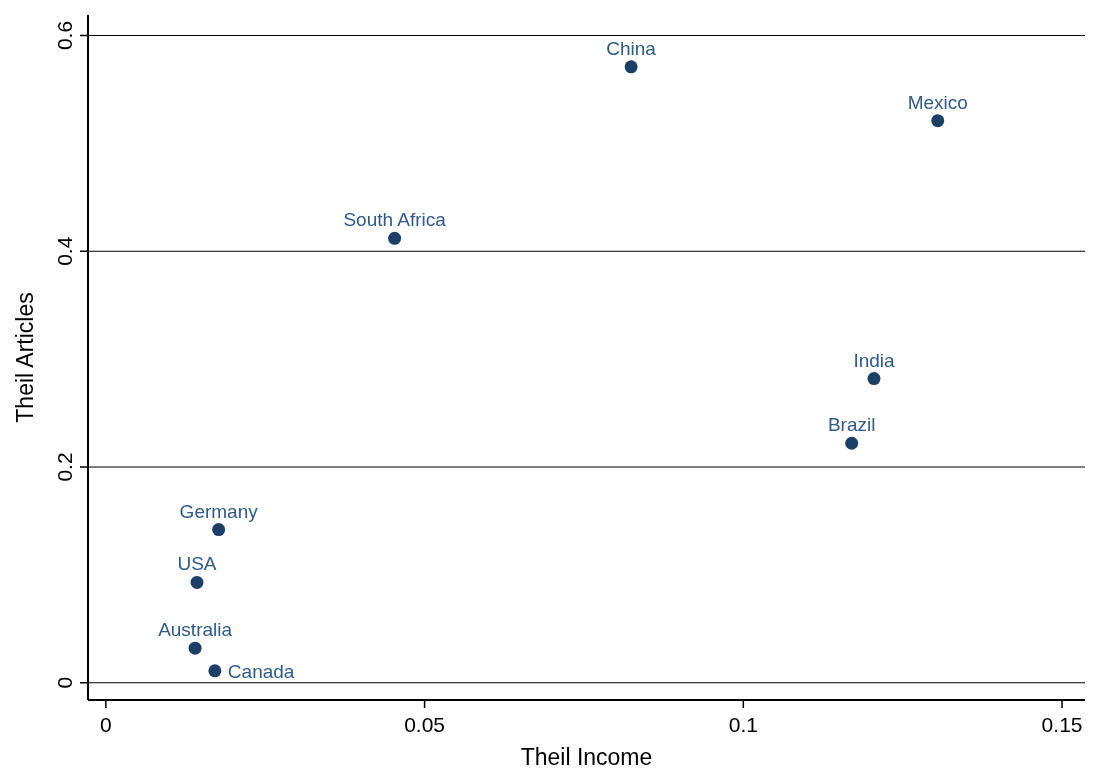 This screenshot has width=1094, height=771. What do you see at coordinates (425, 724) in the screenshot?
I see `x-tick-label: 0.05` at bounding box center [425, 724].